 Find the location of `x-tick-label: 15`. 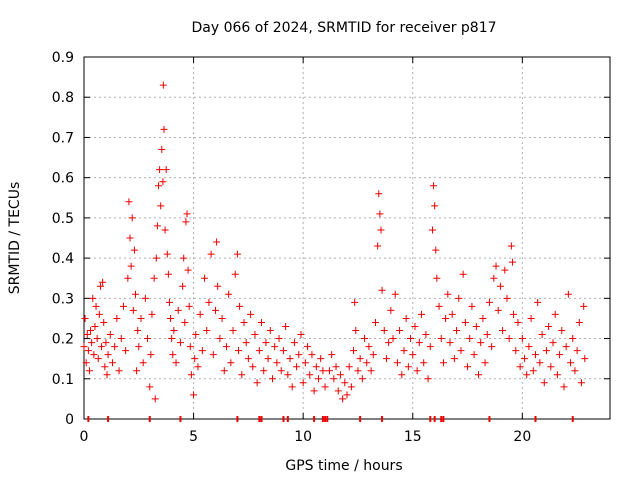

x-tick-label: 15 is located at coordinates (413, 437).